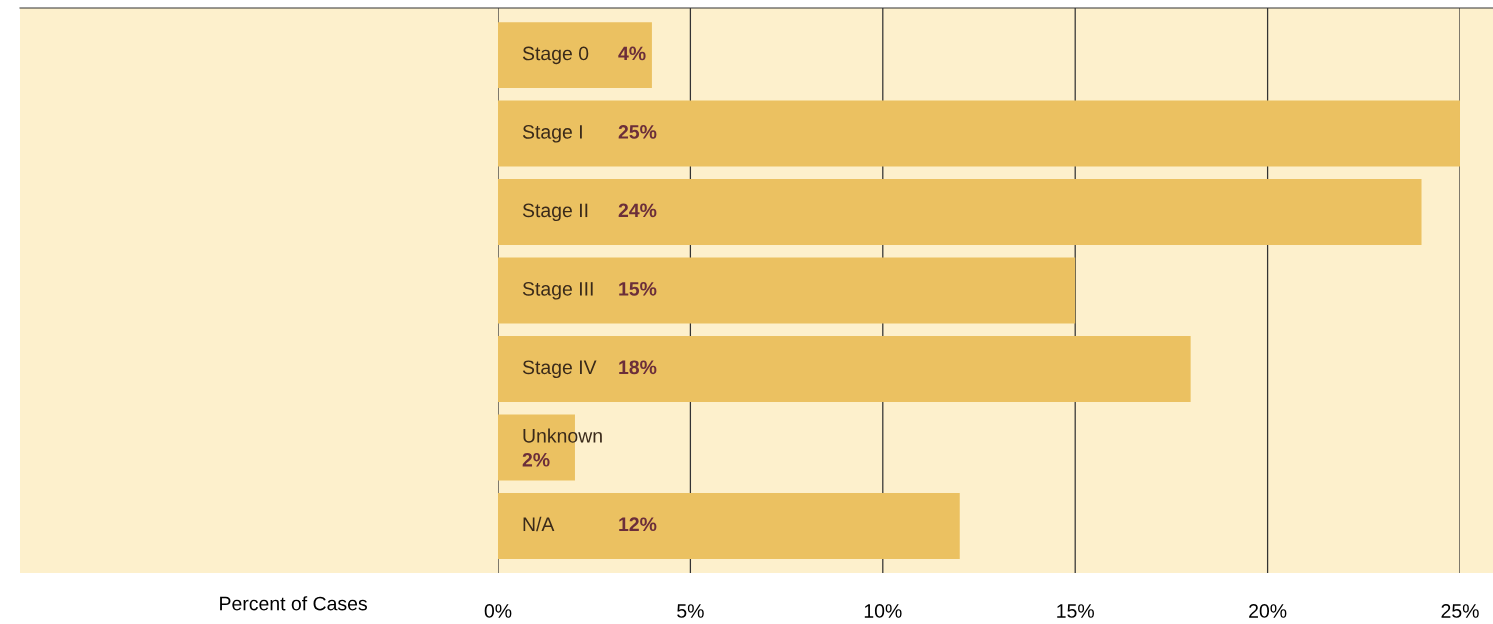 This screenshot has width=1493, height=624. What do you see at coordinates (557, 290) in the screenshot?
I see `y-tick-label: Stage III` at bounding box center [557, 290].